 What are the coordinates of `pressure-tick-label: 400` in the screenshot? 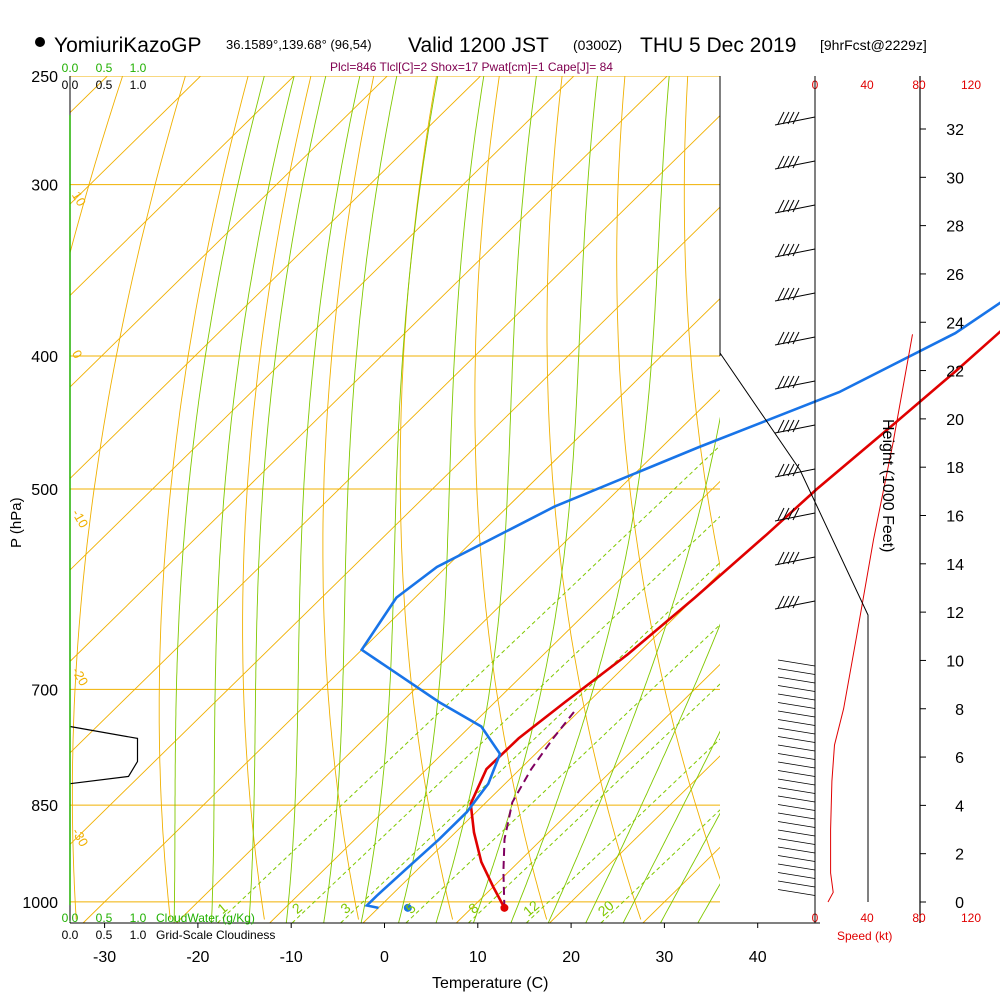 It's located at (44, 357).